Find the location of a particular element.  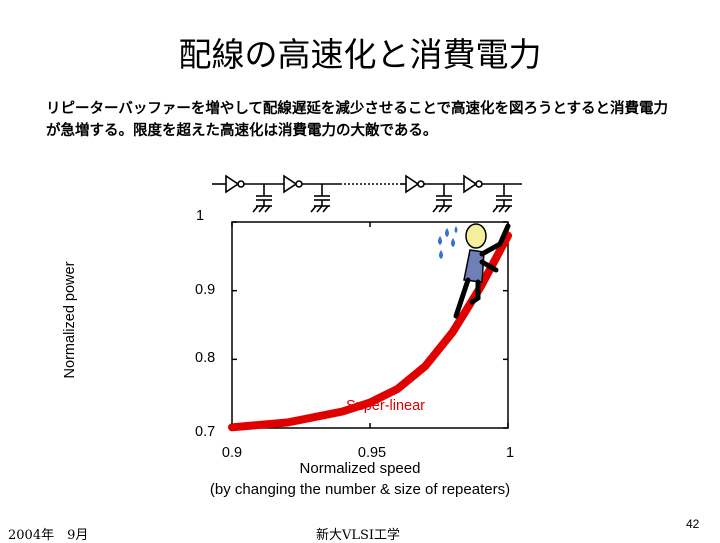

y-tick-label: 0.7 is located at coordinates (205, 432).